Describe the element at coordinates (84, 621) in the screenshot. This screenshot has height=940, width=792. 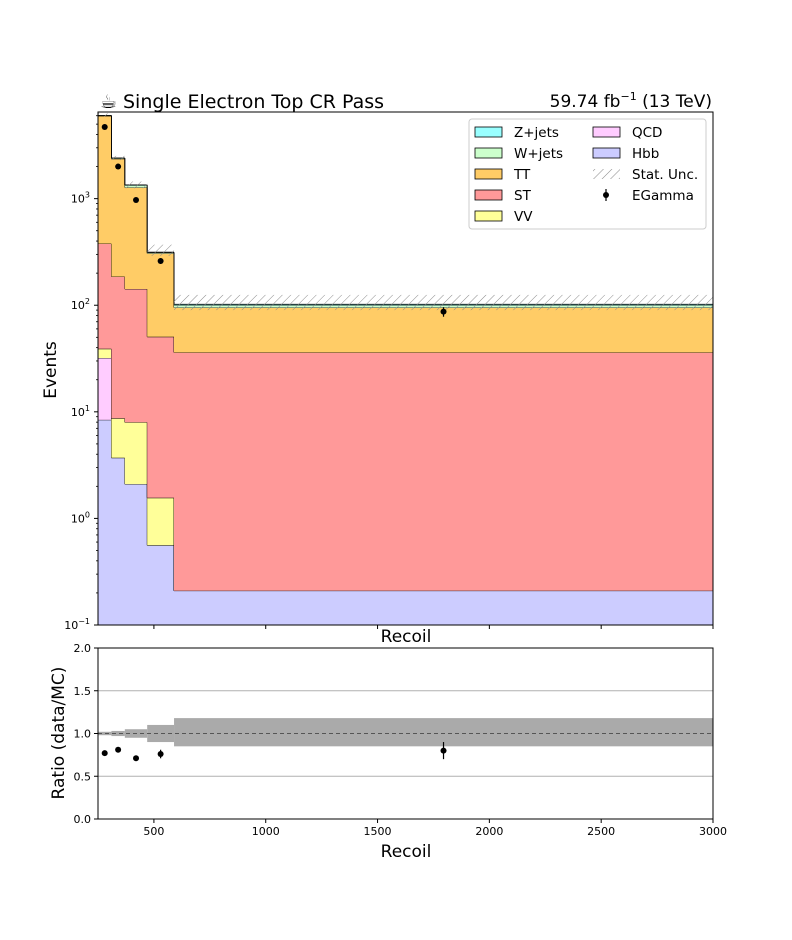
I see `y-tick-exponent: −1` at that location.